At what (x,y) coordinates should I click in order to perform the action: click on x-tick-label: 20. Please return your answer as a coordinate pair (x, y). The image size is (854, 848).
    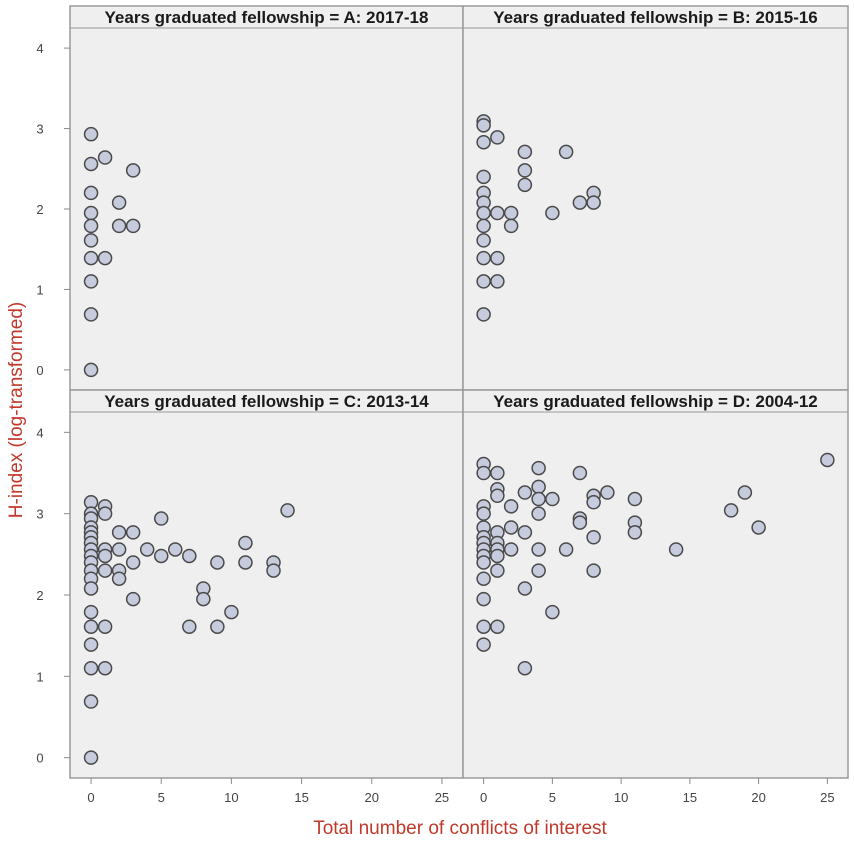
    Looking at the image, I should click on (372, 797).